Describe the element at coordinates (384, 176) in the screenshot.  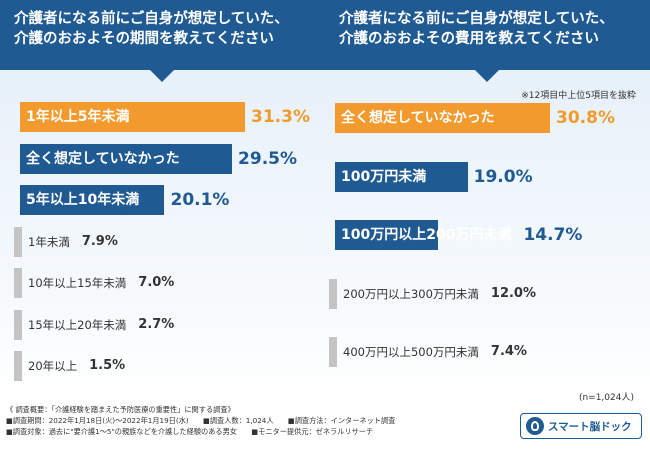
I see `right-bar-label: 100万円未満` at that location.